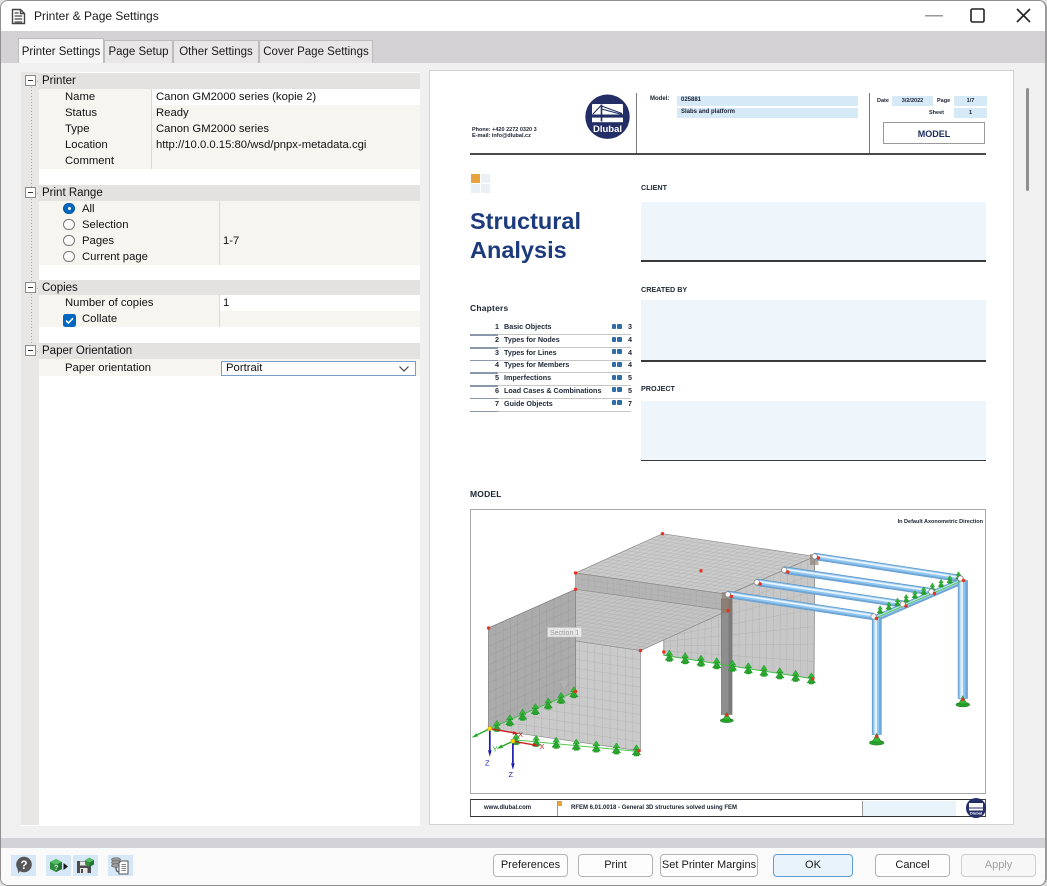 The height and width of the screenshot is (886, 1047). What do you see at coordinates (941, 522) in the screenshot?
I see `svg-text:In Default Axonometric Directi: In Default Axonometric Direction` at bounding box center [941, 522].